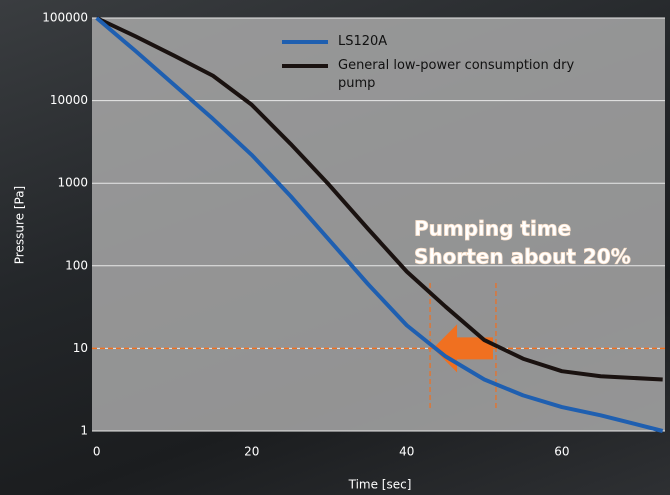 Image resolution: width=670 pixels, height=495 pixels. I want to click on annotation: Shorten about 20%, so click(522, 257).